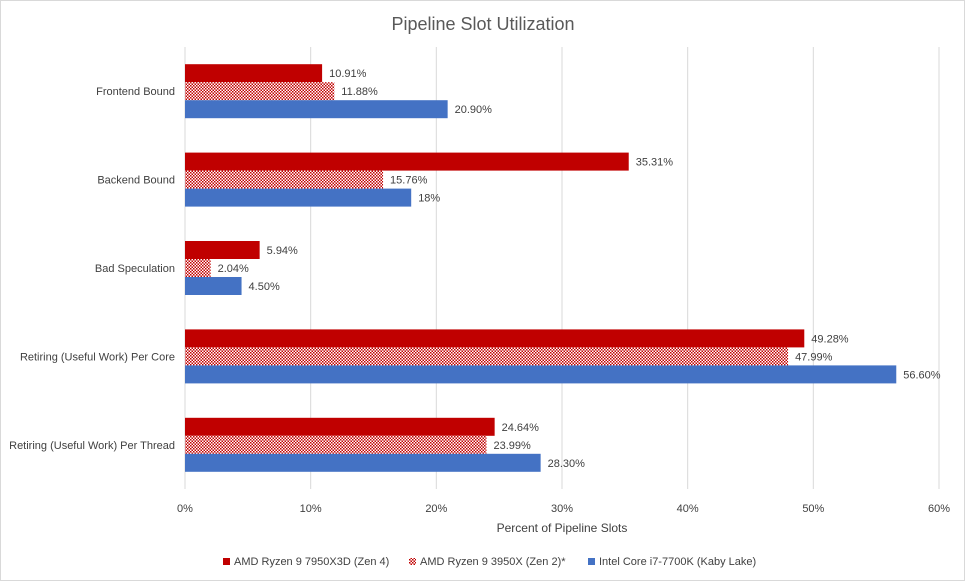  Describe the element at coordinates (922, 375) in the screenshot. I see `data-label: 56.60%` at that location.